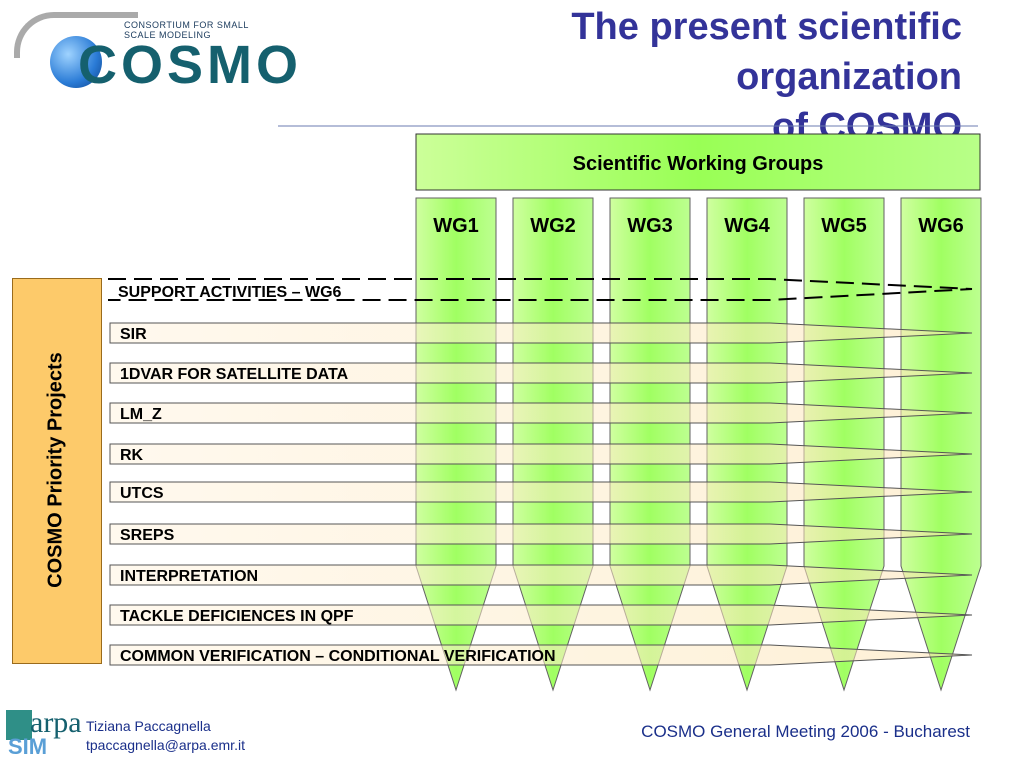 The width and height of the screenshot is (1024, 768). Describe the element at coordinates (190, 65) in the screenshot. I see `logo-name: COSMO` at that location.